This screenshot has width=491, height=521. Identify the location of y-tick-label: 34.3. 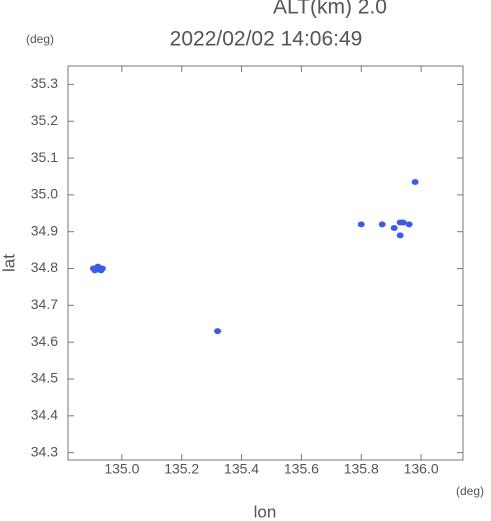
(44, 451).